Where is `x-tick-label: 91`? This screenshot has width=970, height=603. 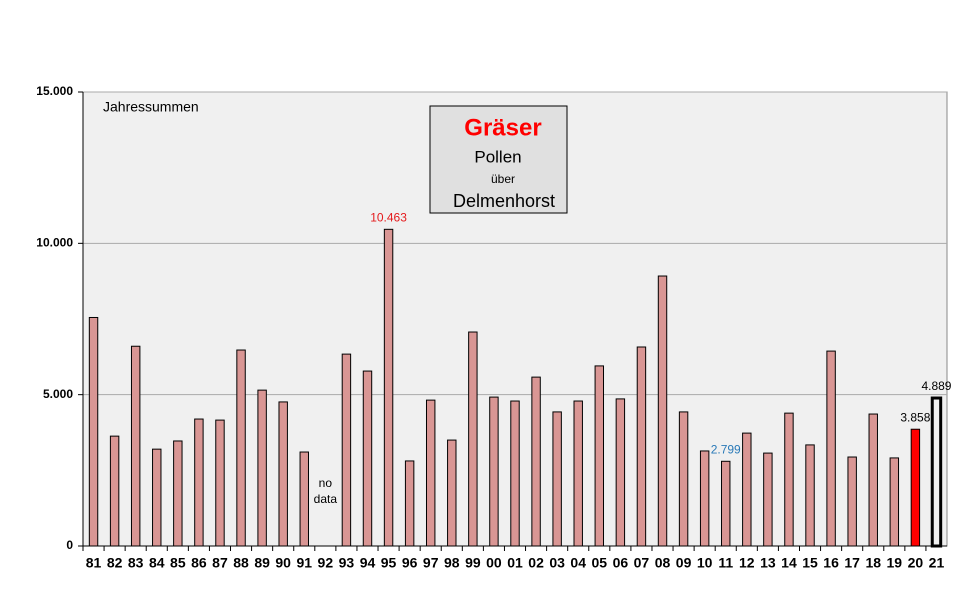
x-tick-label: 91 is located at coordinates (304, 563).